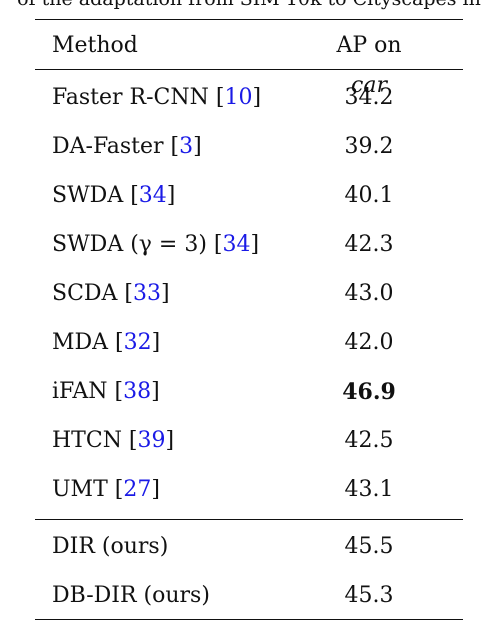 The image size is (498, 622). I want to click on citation-link: 10, so click(238, 97).